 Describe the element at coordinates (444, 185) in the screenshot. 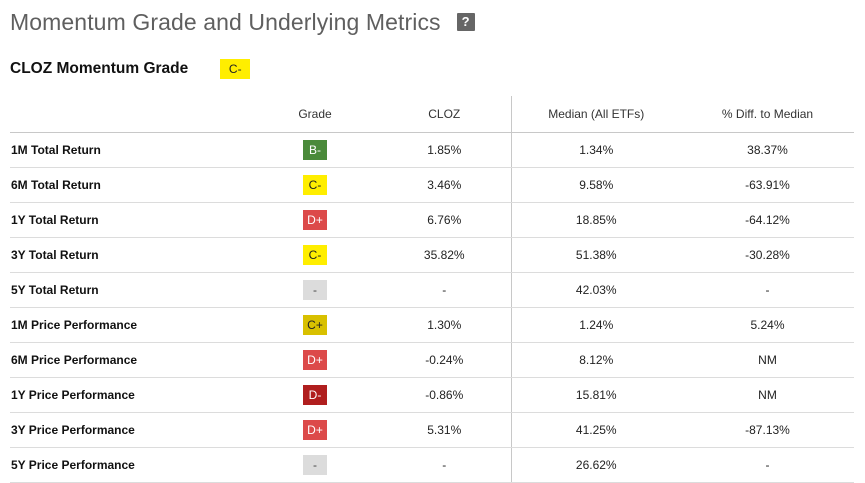

I see `cloz-value: 3.46%` at that location.